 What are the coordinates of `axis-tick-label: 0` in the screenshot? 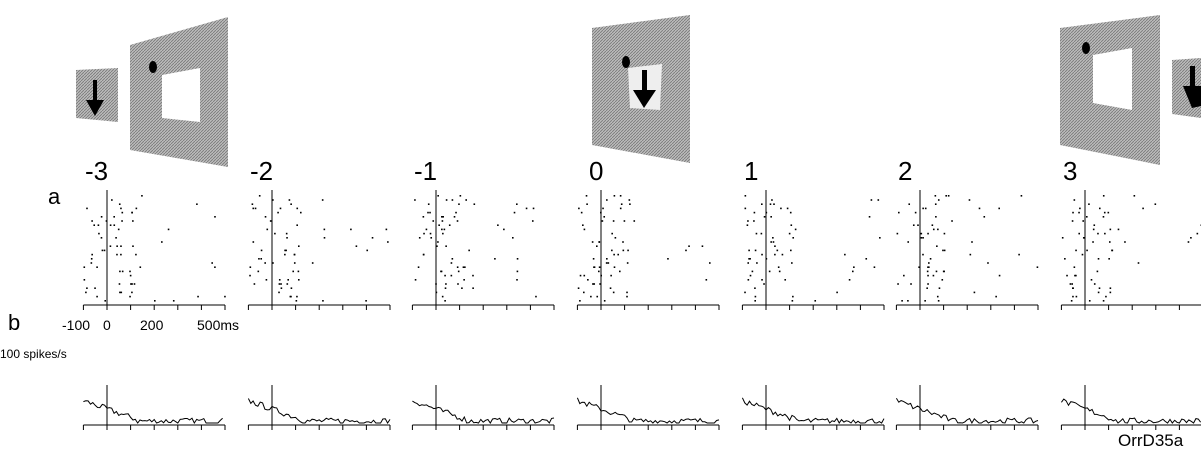 It's located at (107, 325).